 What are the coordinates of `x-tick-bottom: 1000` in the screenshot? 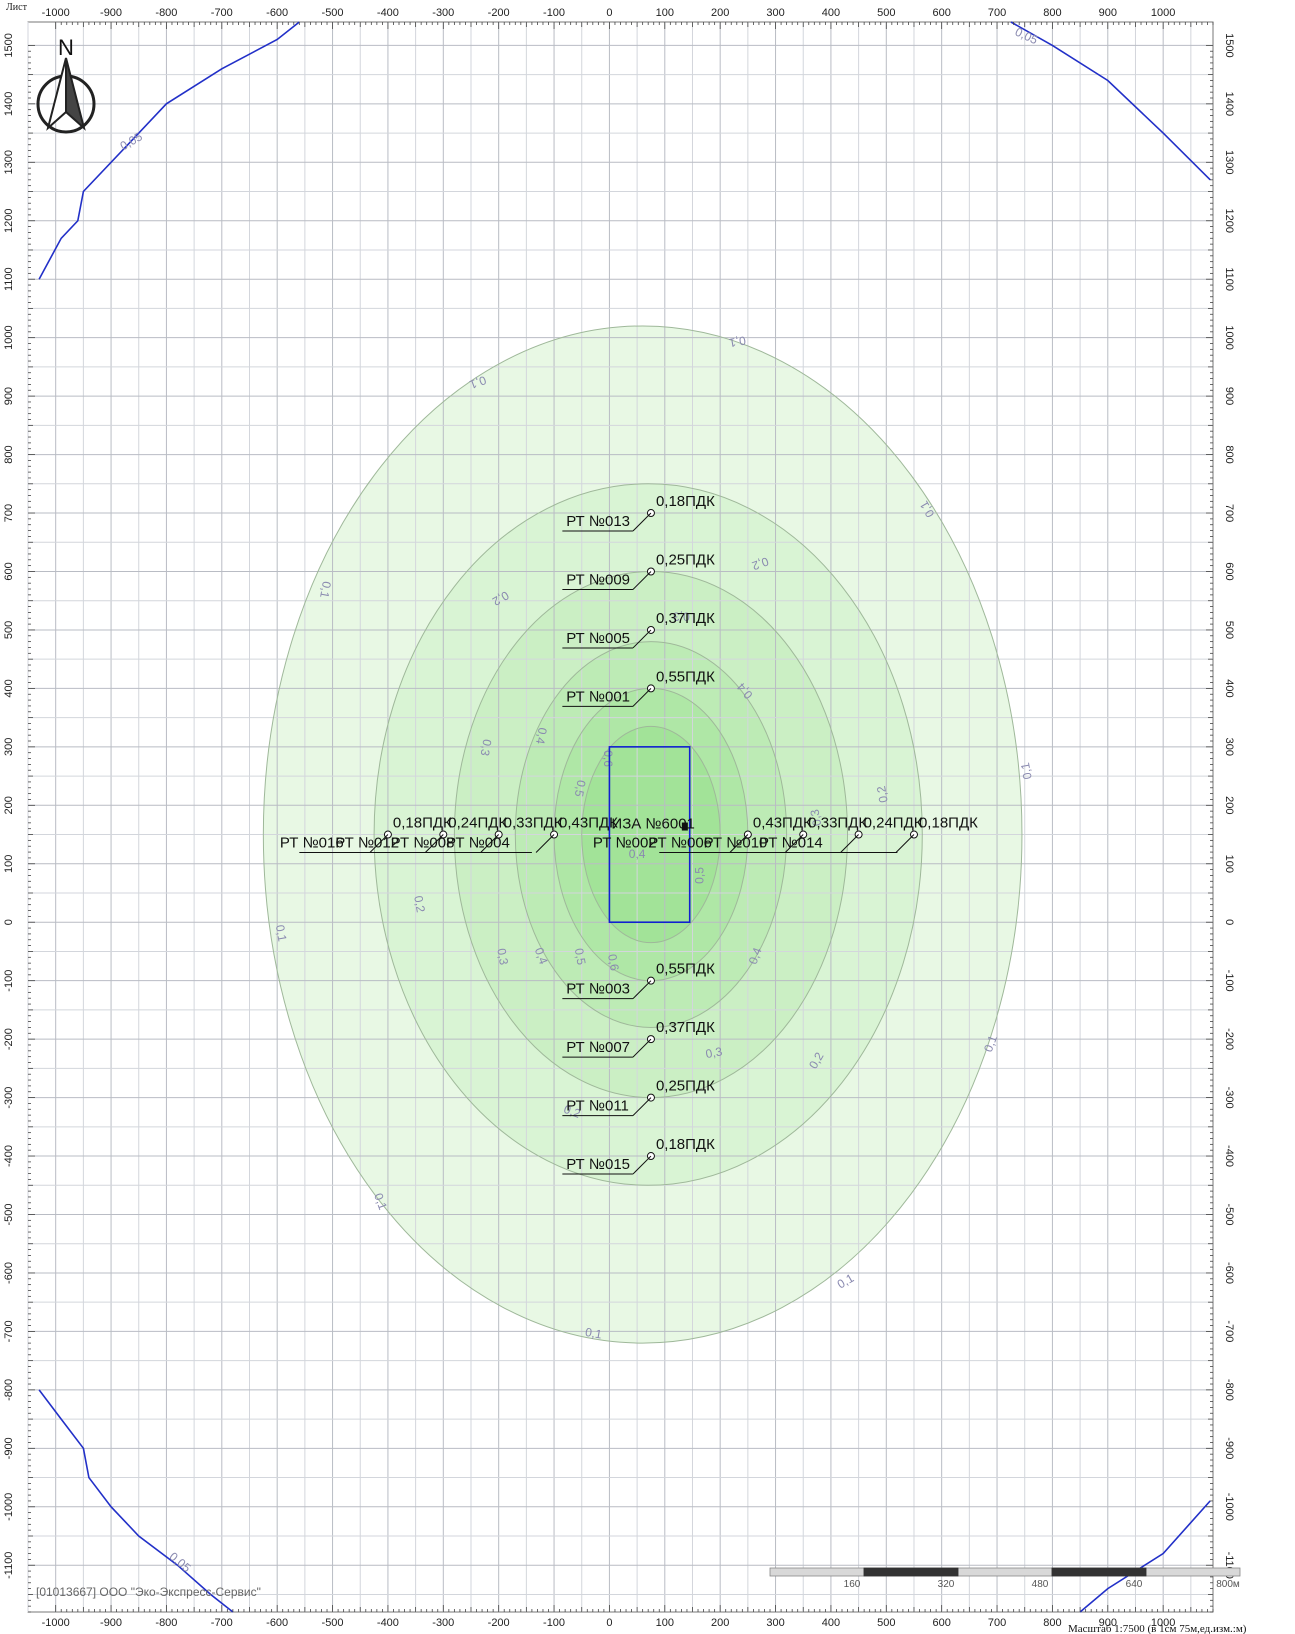 It's located at (1163, 1623).